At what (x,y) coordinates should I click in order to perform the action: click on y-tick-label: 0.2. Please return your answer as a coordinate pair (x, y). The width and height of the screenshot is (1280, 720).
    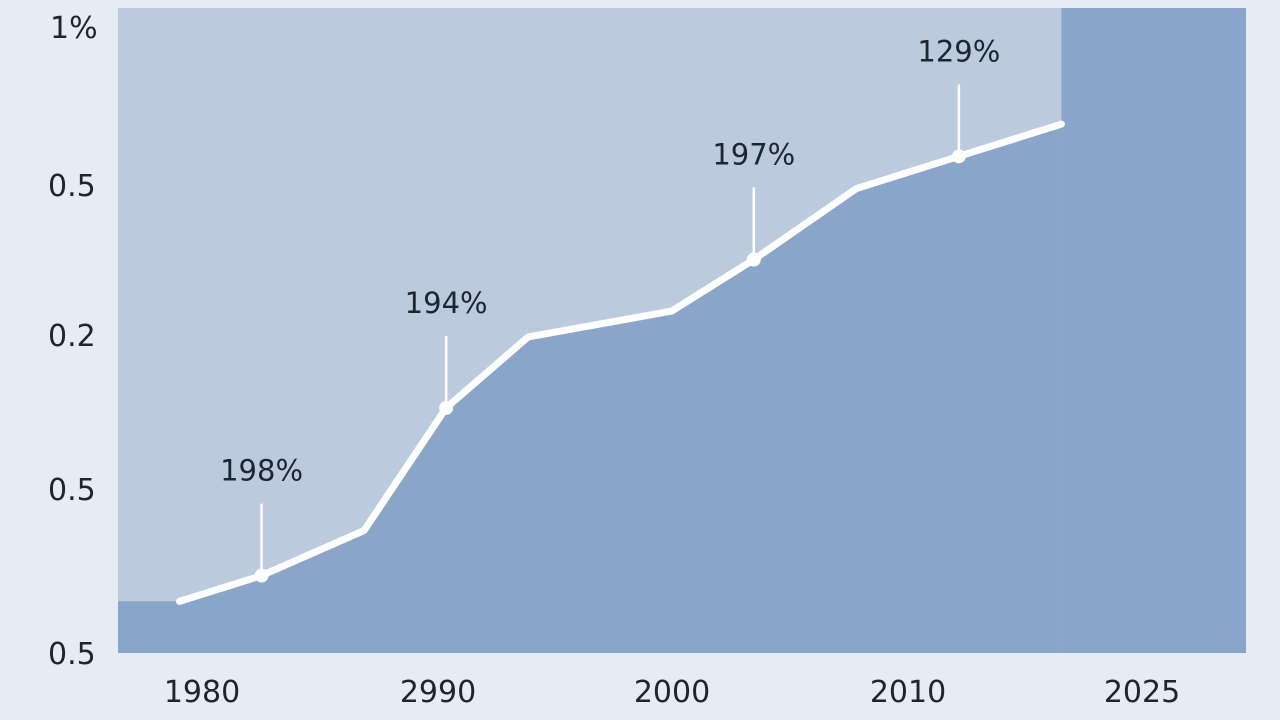
    Looking at the image, I should click on (72, 336).